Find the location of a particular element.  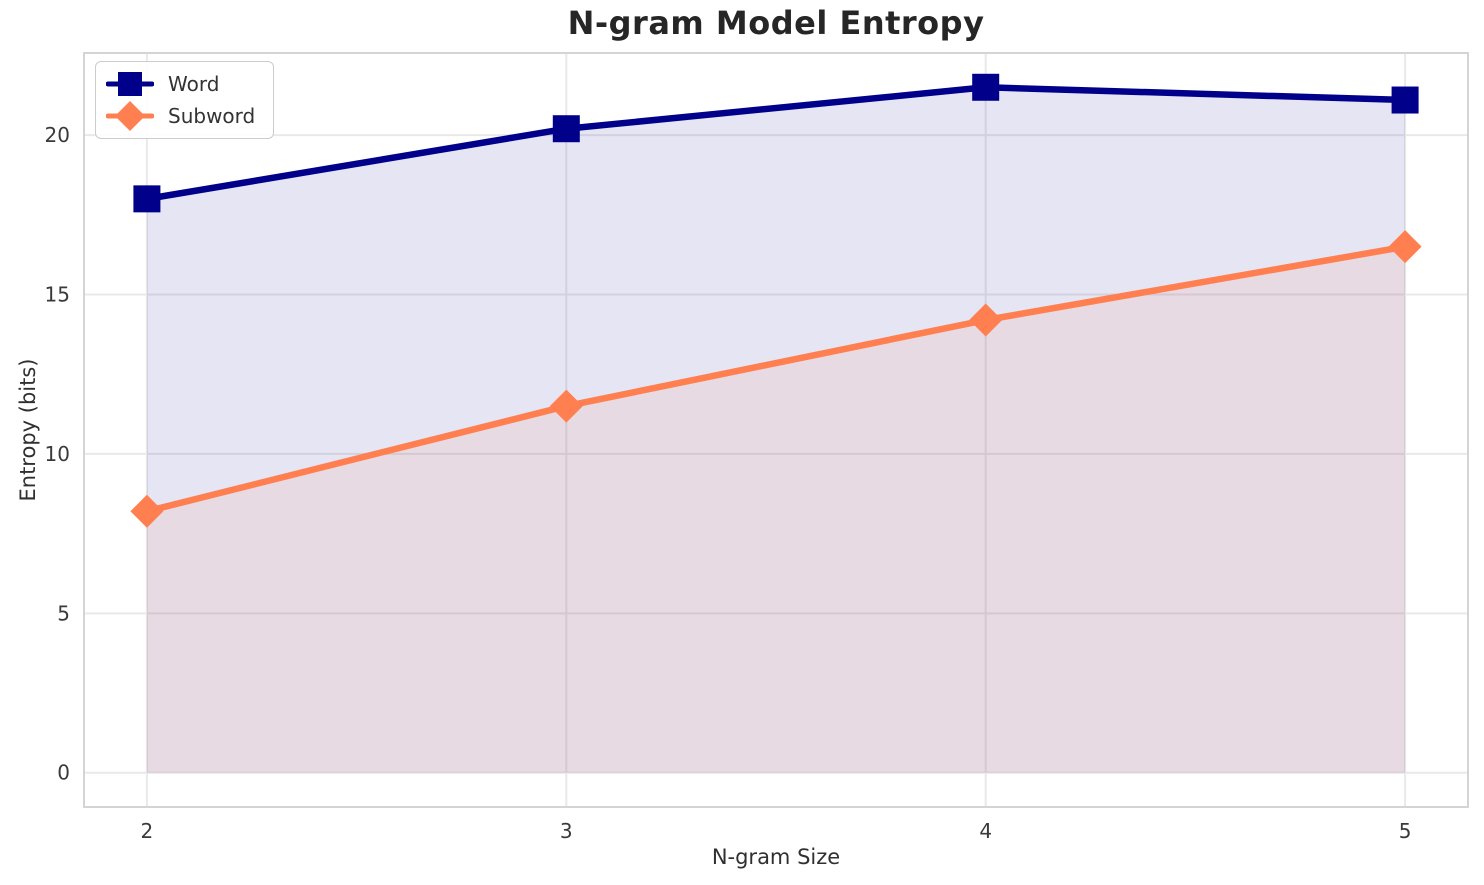

legend-label-subword: Subword is located at coordinates (212, 116).